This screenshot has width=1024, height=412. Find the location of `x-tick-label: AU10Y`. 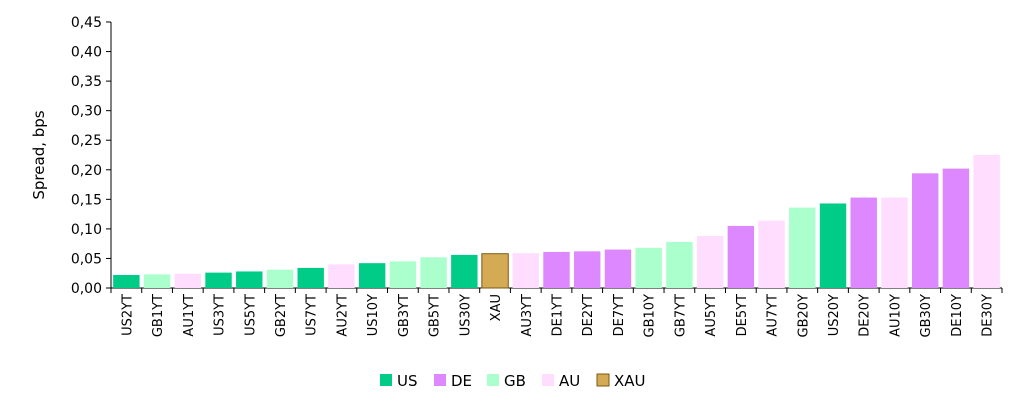

x-tick-label: AU10Y is located at coordinates (895, 315).